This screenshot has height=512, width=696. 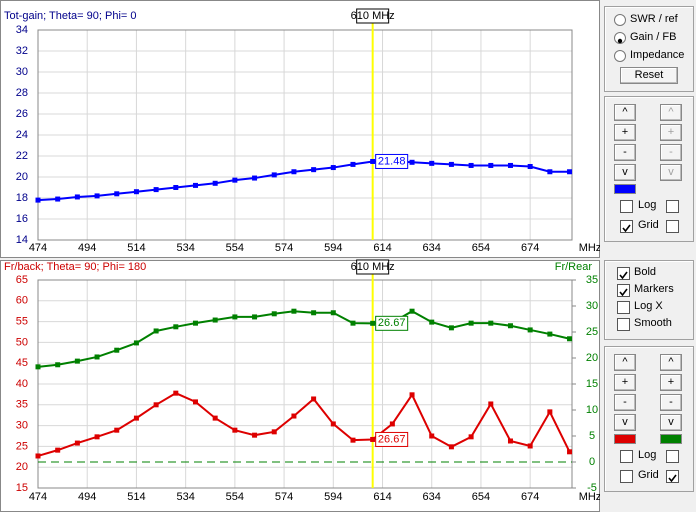 I want to click on reset-button: Reset, so click(x=649, y=75).